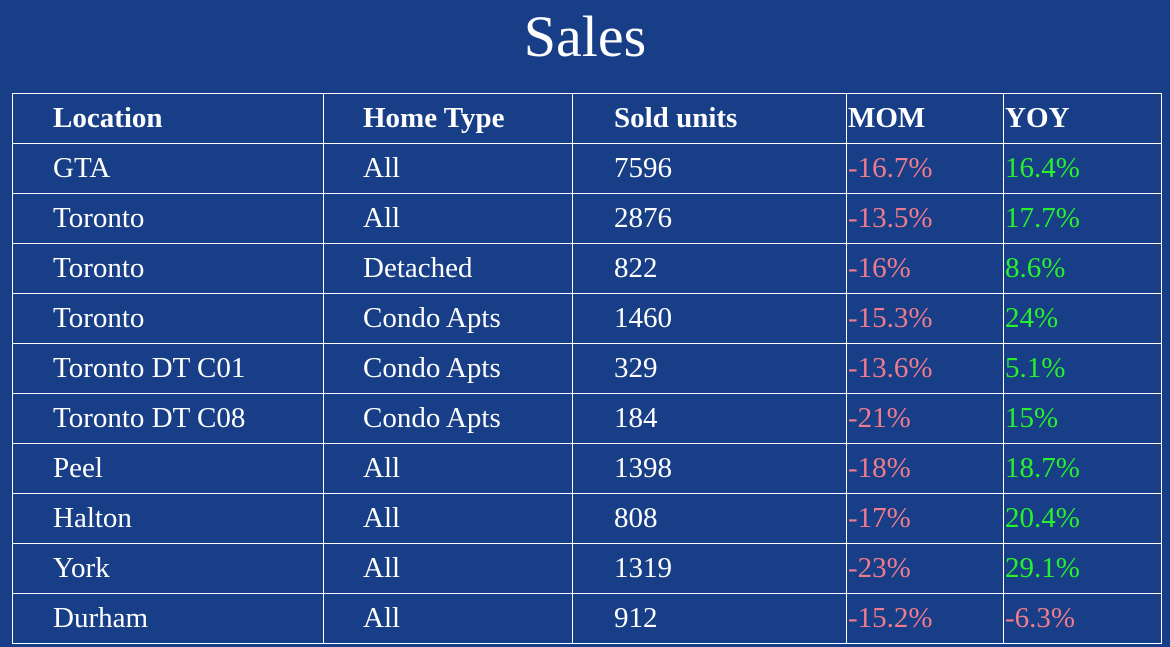 This screenshot has height=647, width=1170. What do you see at coordinates (925, 418) in the screenshot?
I see `cell-mom: -21%` at bounding box center [925, 418].